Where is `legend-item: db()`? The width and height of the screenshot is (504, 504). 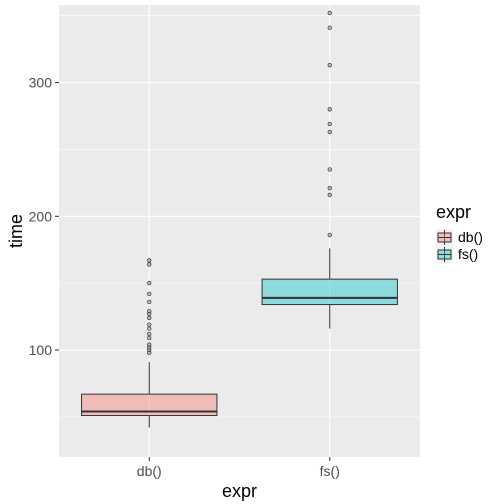 legend-item: db() is located at coordinates (459, 237).